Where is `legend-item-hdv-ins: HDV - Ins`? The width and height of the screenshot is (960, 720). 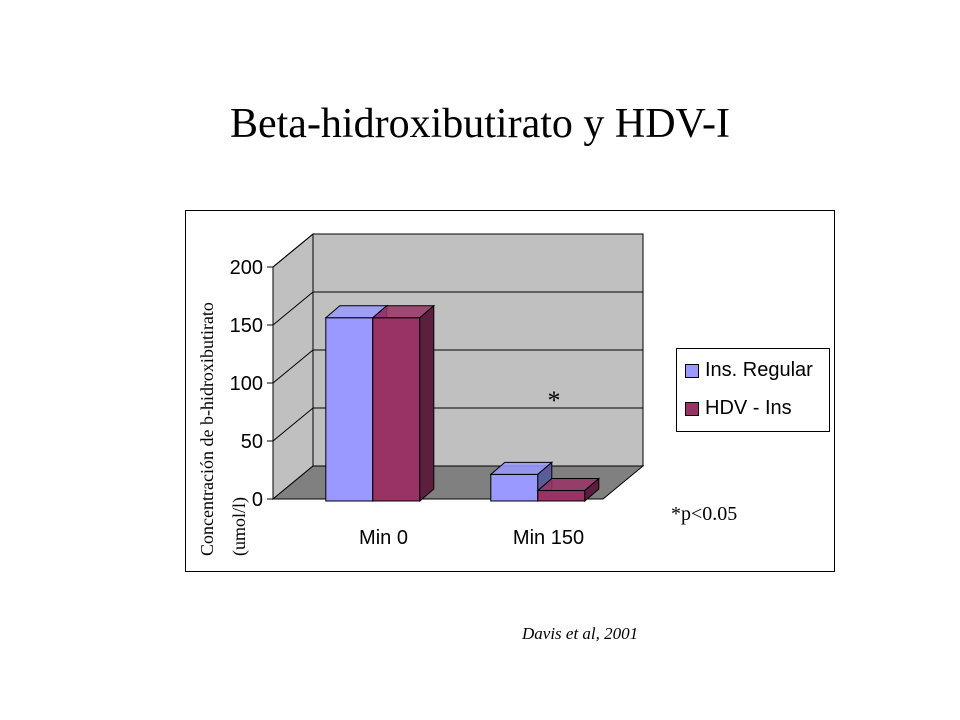
legend-item-hdv-ins: HDV - Ins is located at coordinates (738, 408).